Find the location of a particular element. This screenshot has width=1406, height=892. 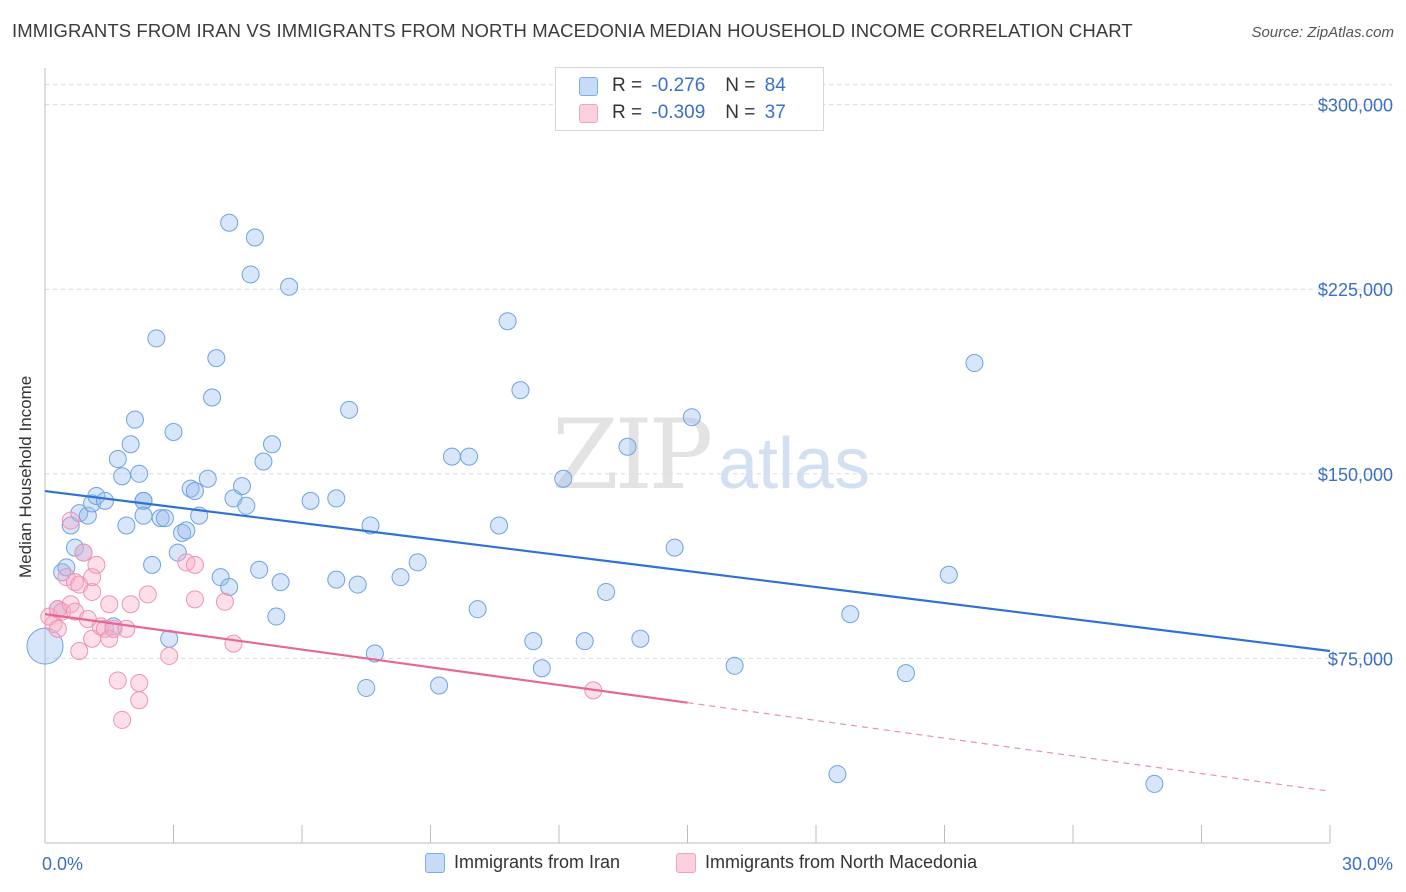

stats-row-iran: R = -0.276 N = 84 is located at coordinates (671, 86).